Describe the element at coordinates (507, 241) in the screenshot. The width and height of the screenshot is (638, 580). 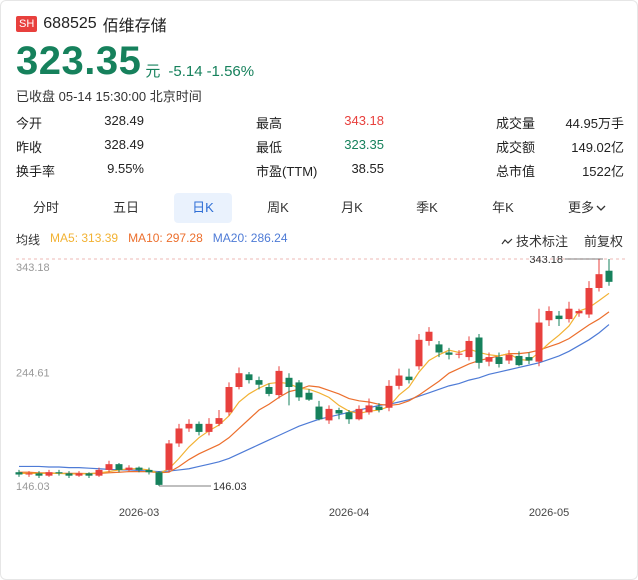
I see `chevron-icon` at that location.